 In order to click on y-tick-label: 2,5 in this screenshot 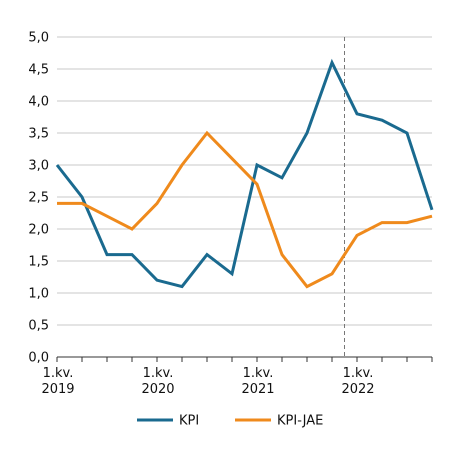, I will do `click(38, 198)`.